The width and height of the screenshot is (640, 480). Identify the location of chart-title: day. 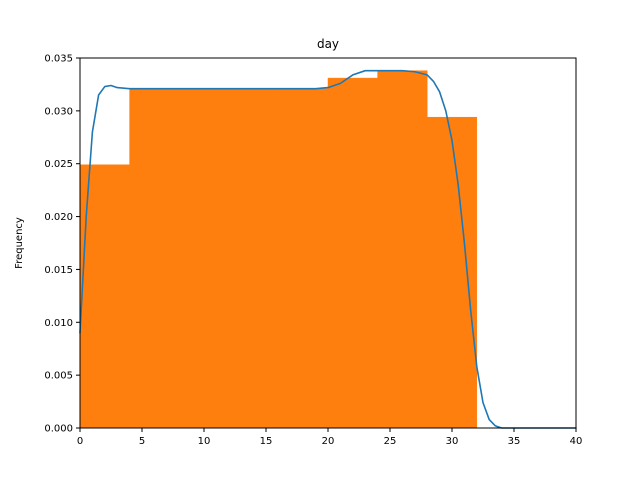
(328, 44).